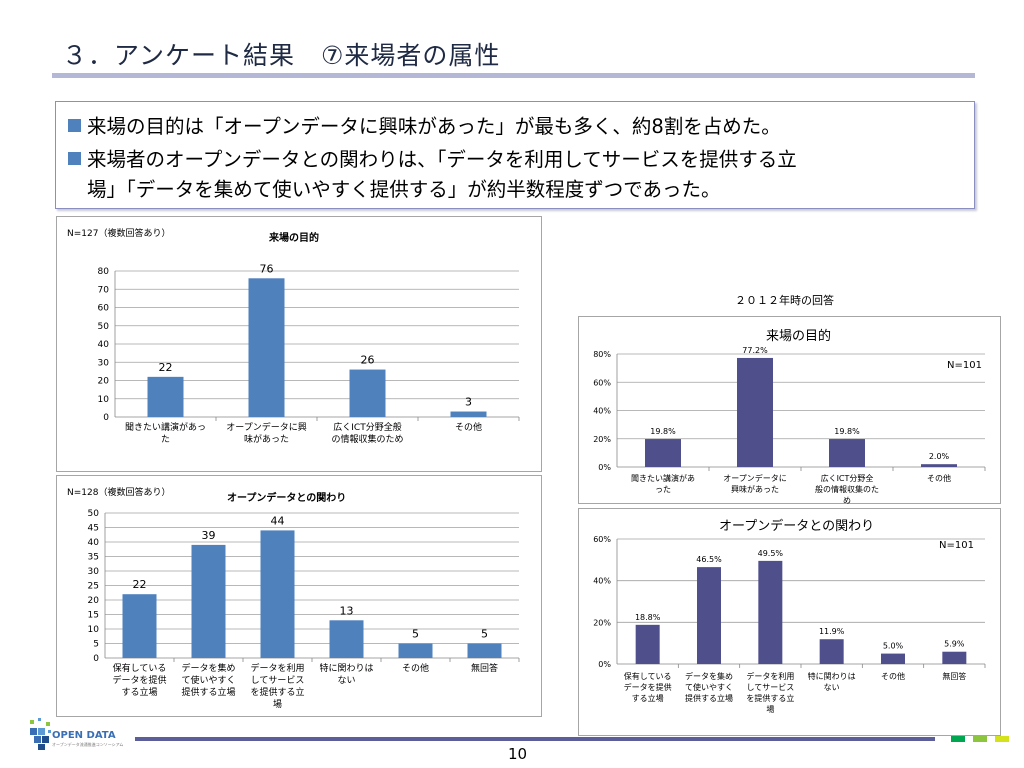  I want to click on summary-bullet-2-line-2: 場」「データを集めて使いやすく提供する」が約半数程度ずつであった。, so click(404, 189).